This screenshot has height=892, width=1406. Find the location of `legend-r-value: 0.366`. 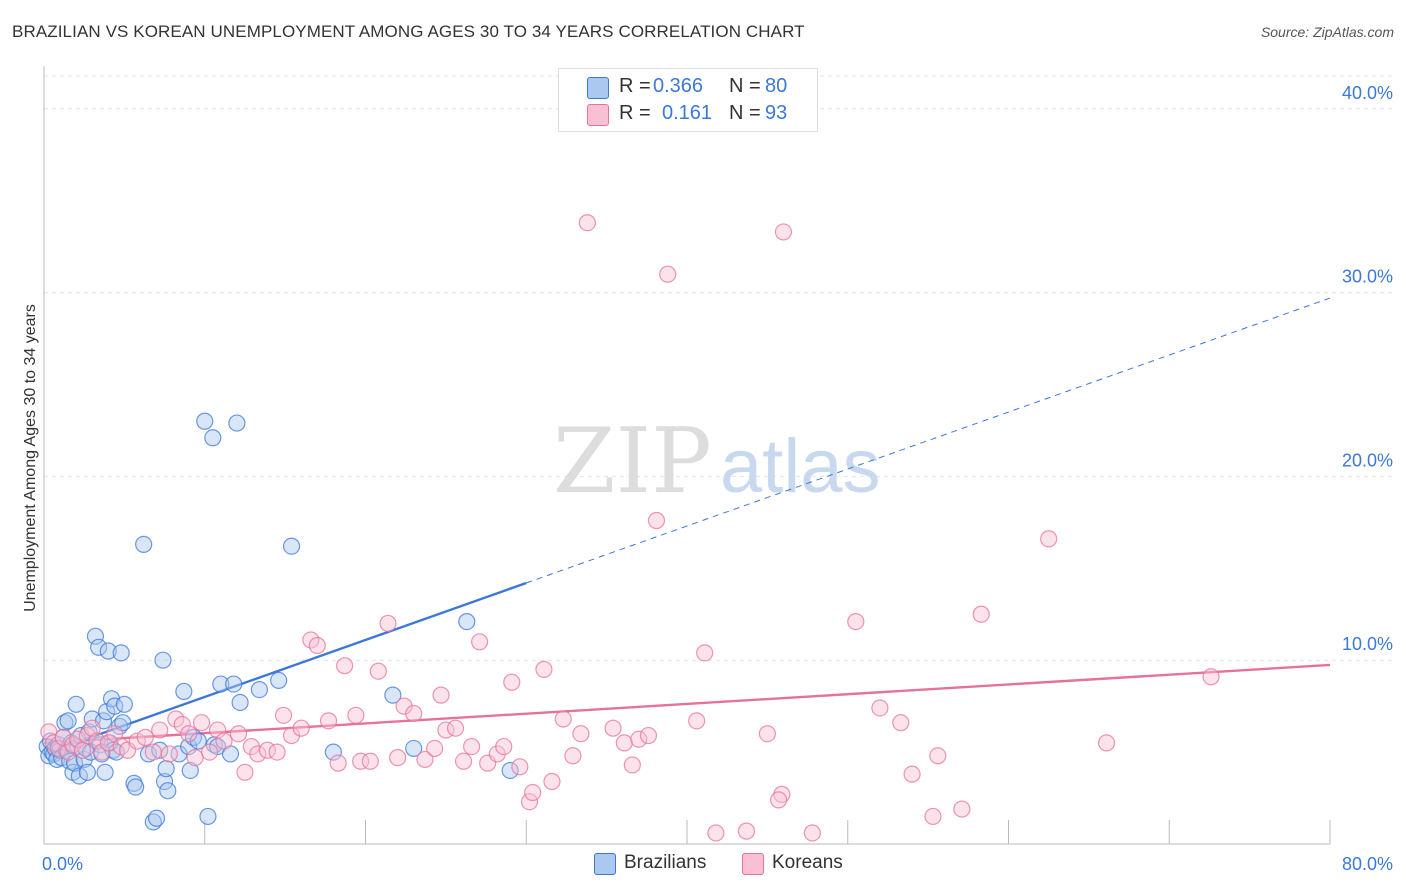

legend-r-value: 0.366 is located at coordinates (678, 86).